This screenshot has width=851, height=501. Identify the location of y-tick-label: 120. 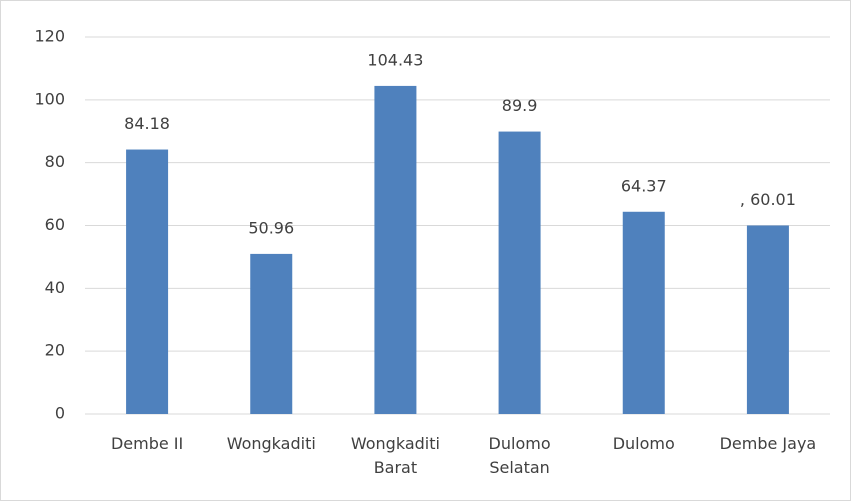
(49, 36).